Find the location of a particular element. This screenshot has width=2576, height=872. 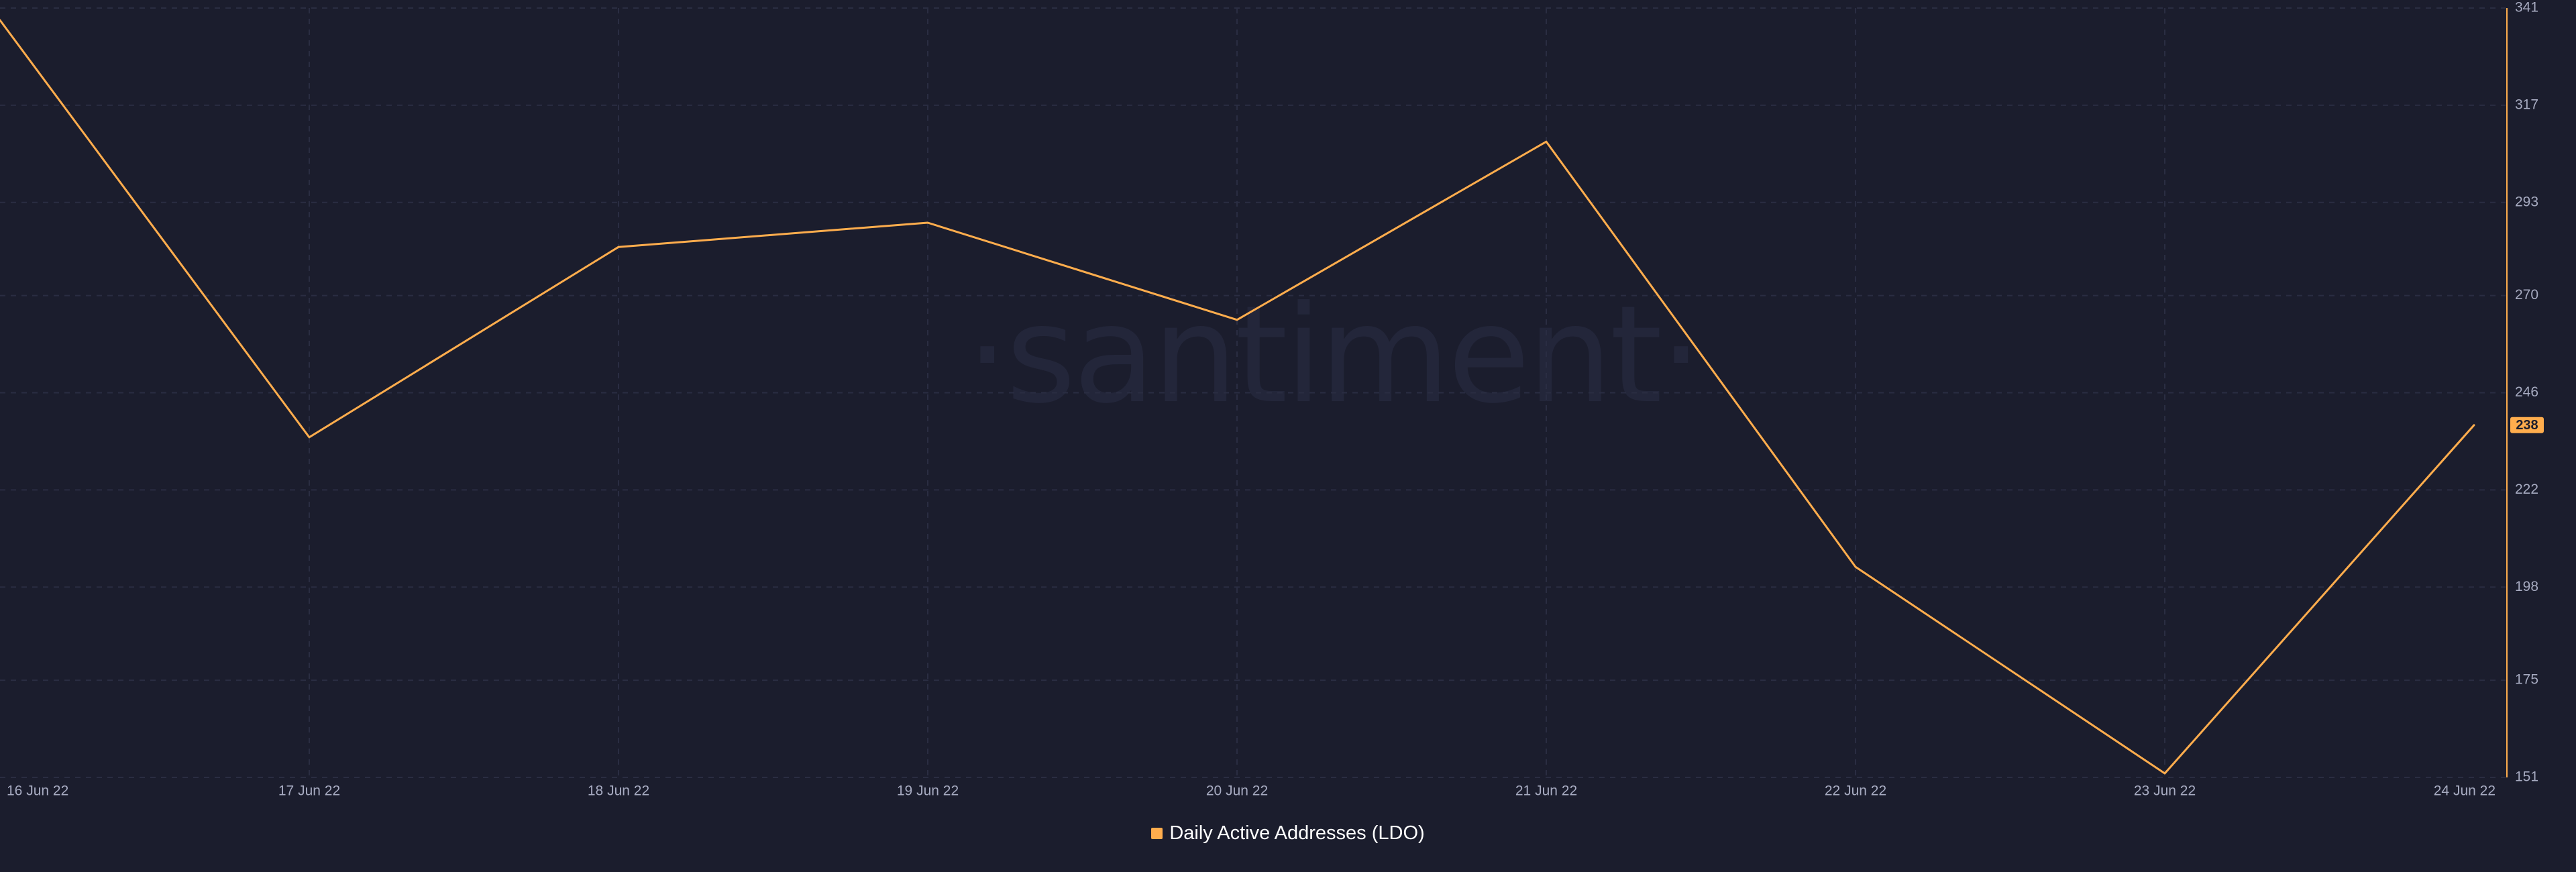

x-tick-label: 20 Jun 22 is located at coordinates (1237, 791).